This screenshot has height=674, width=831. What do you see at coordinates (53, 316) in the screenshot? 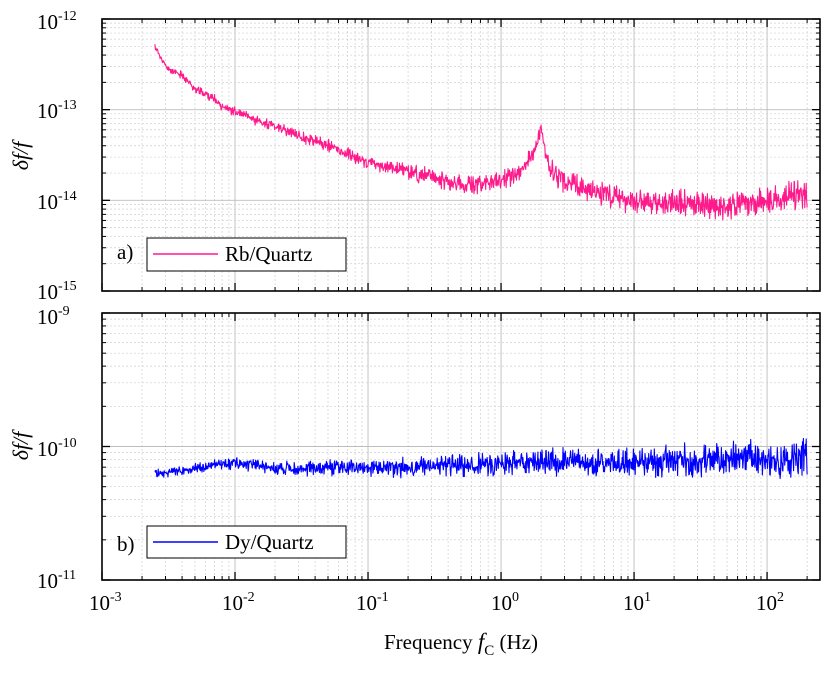
I see `panel-b-ytick-label-1e-9: 10-9` at bounding box center [53, 316].